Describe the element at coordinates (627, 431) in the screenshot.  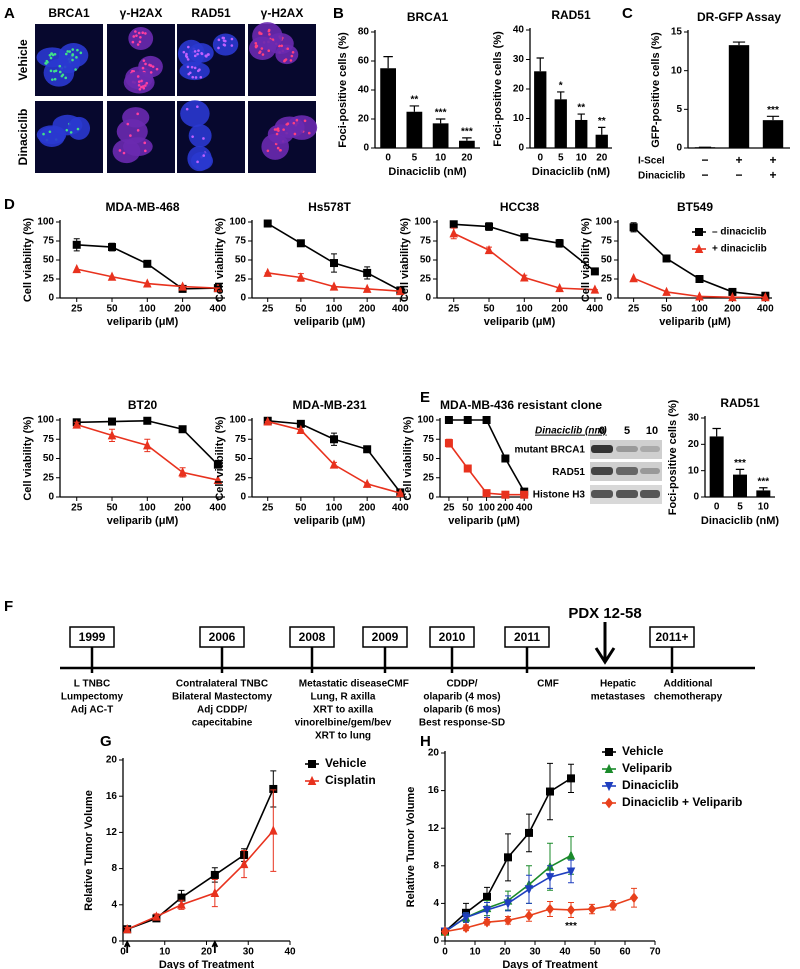
I see `lane-label: 5` at that location.